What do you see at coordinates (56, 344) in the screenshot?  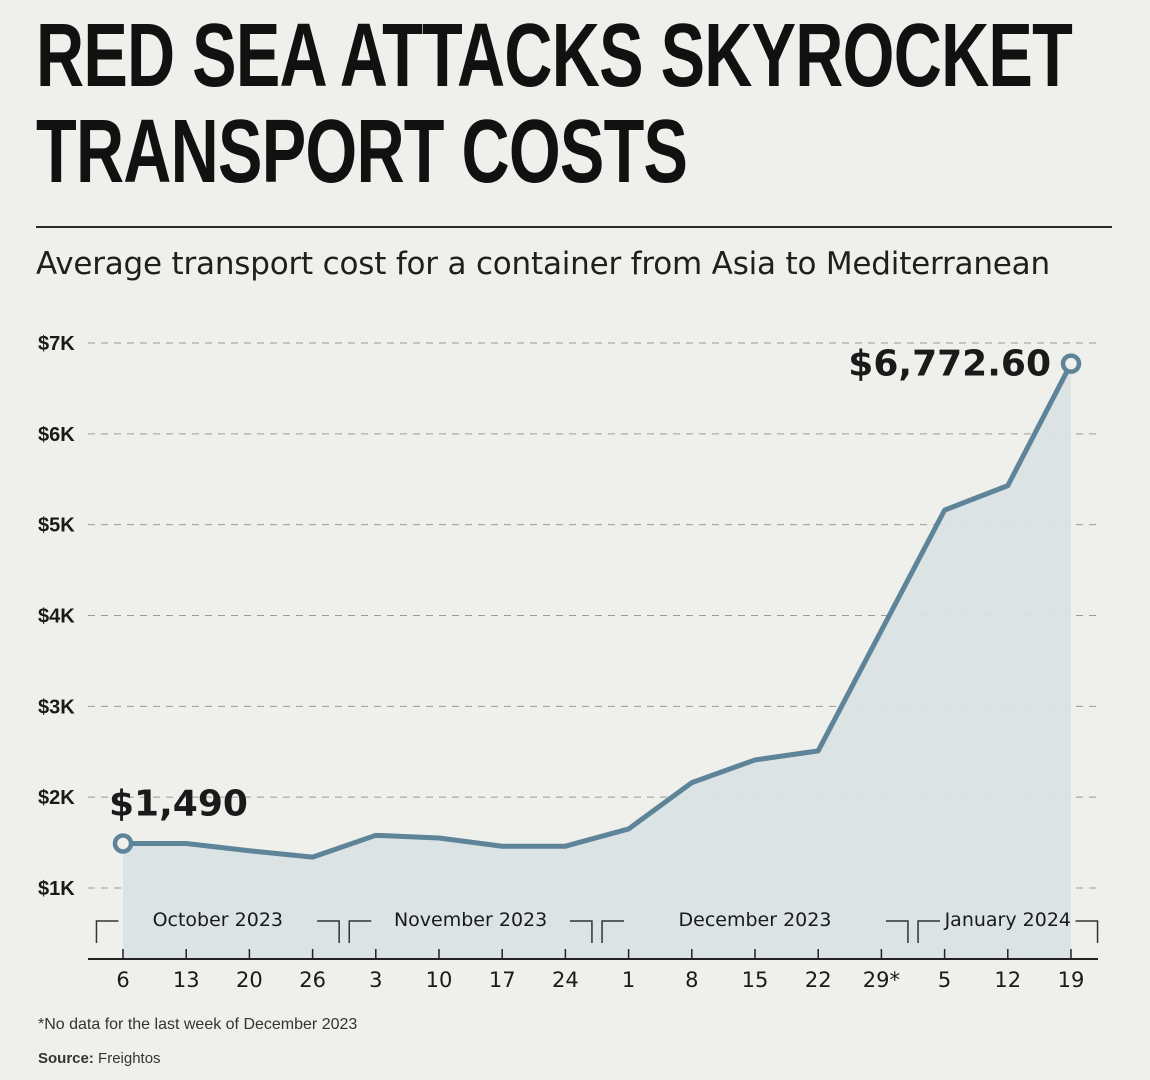 I see `y-tick-label: $7K` at bounding box center [56, 344].